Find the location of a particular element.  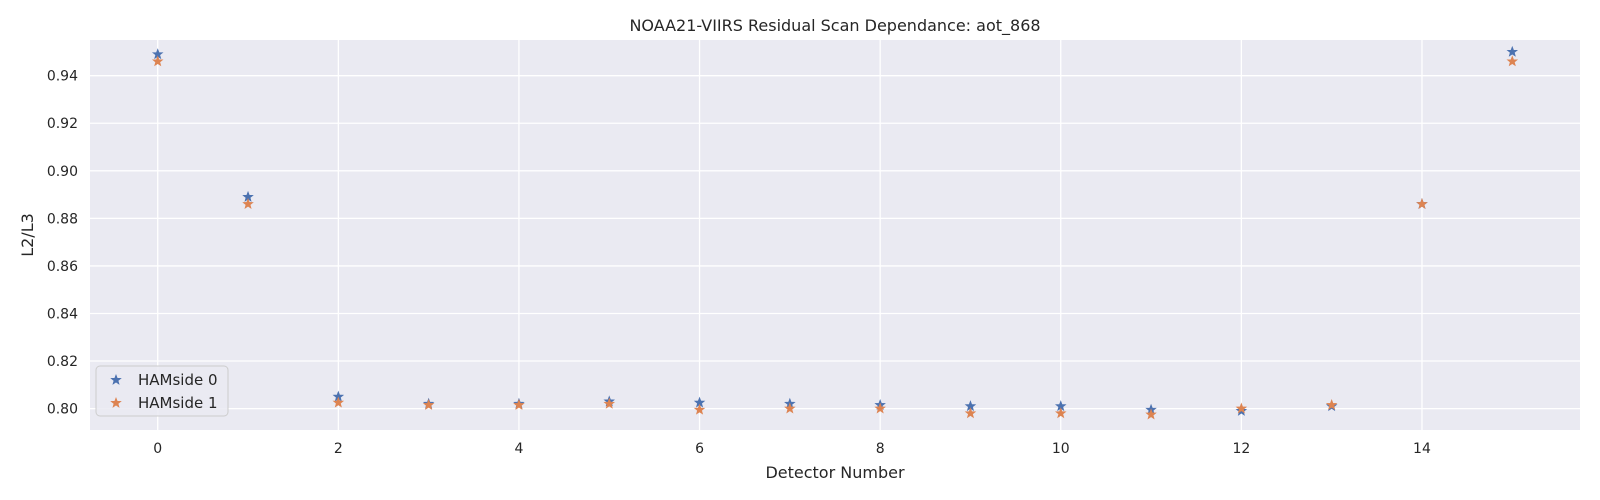

y-axis-title: L2/L3 is located at coordinates (27, 235).